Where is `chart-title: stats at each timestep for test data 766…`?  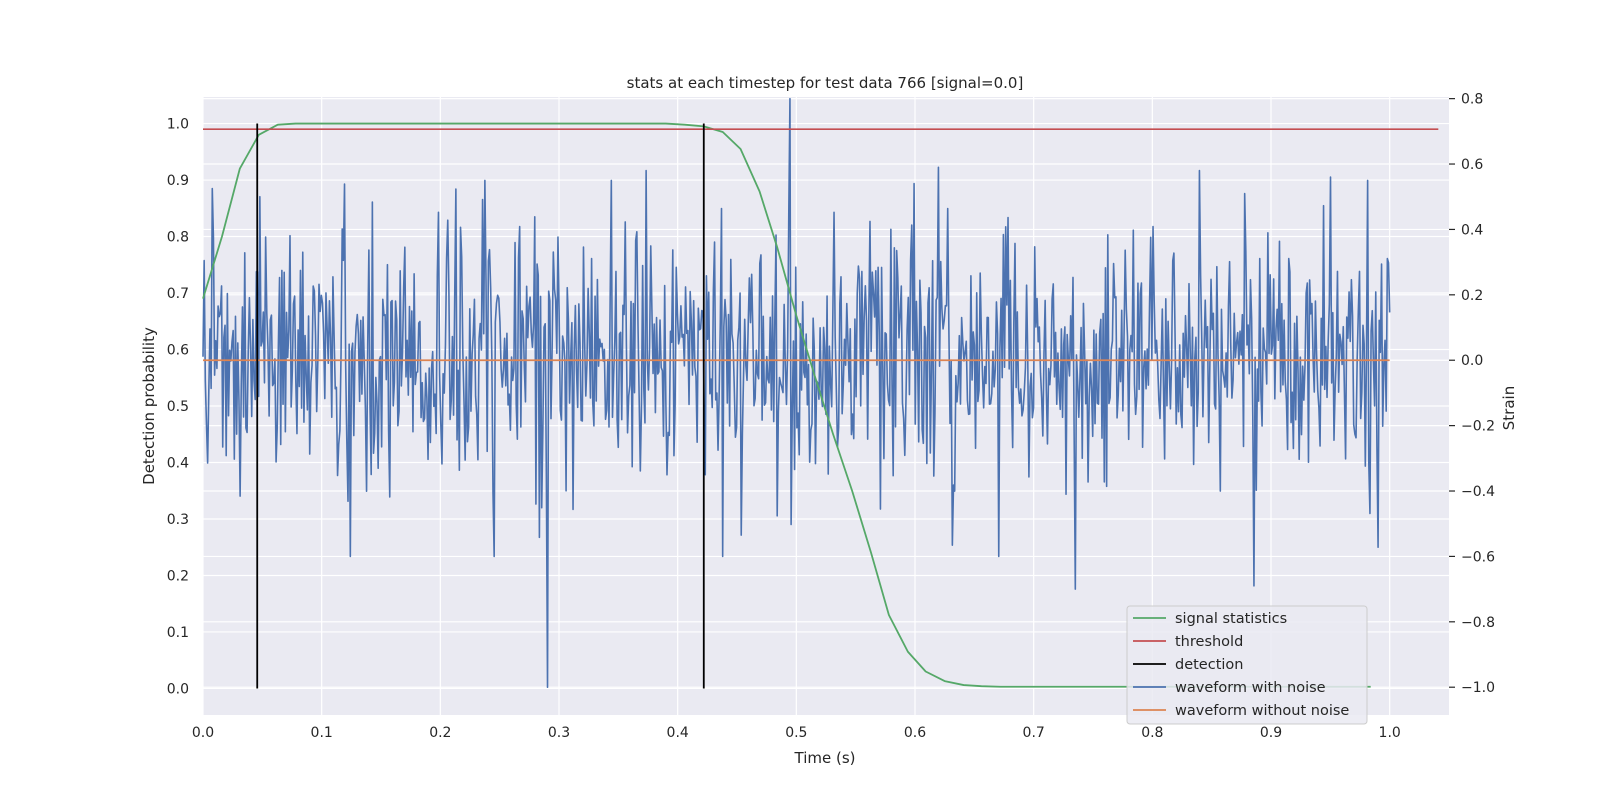
chart-title: stats at each timestep for test data 766… is located at coordinates (825, 83).